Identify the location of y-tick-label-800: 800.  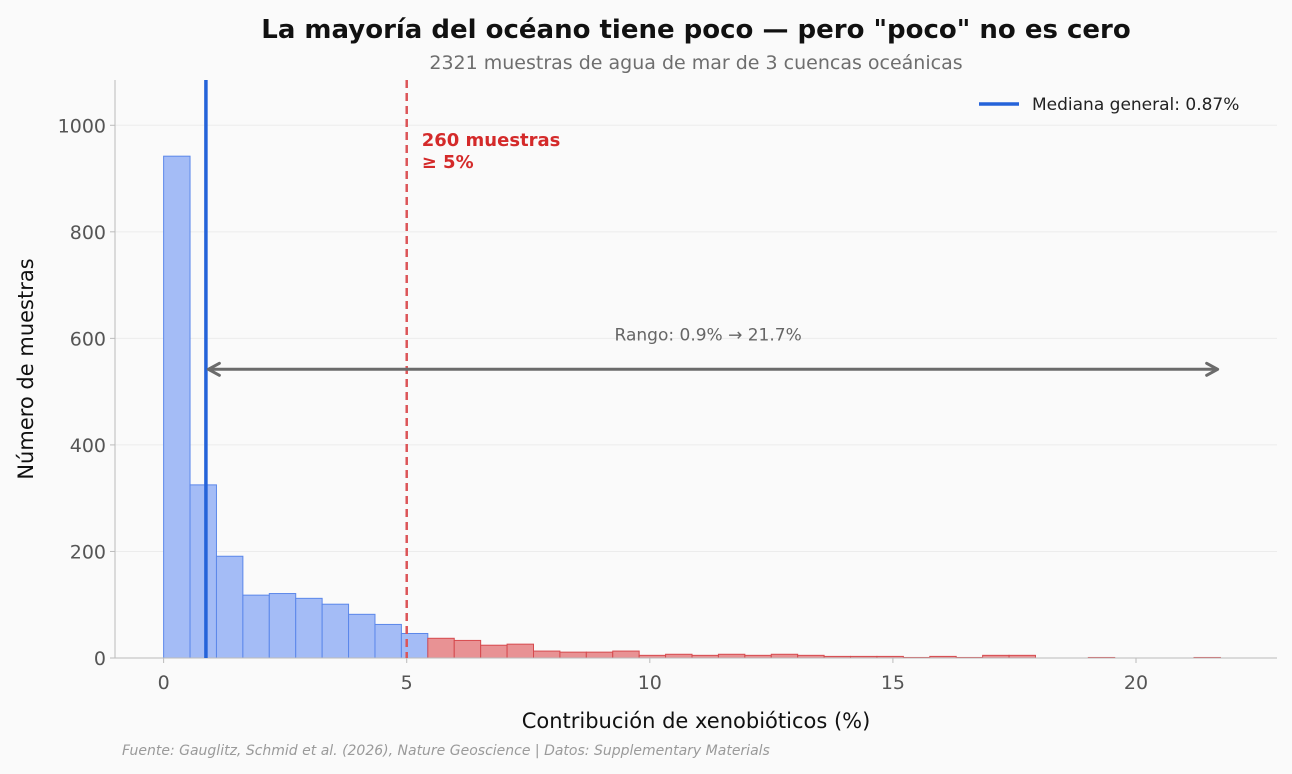
(88, 233).